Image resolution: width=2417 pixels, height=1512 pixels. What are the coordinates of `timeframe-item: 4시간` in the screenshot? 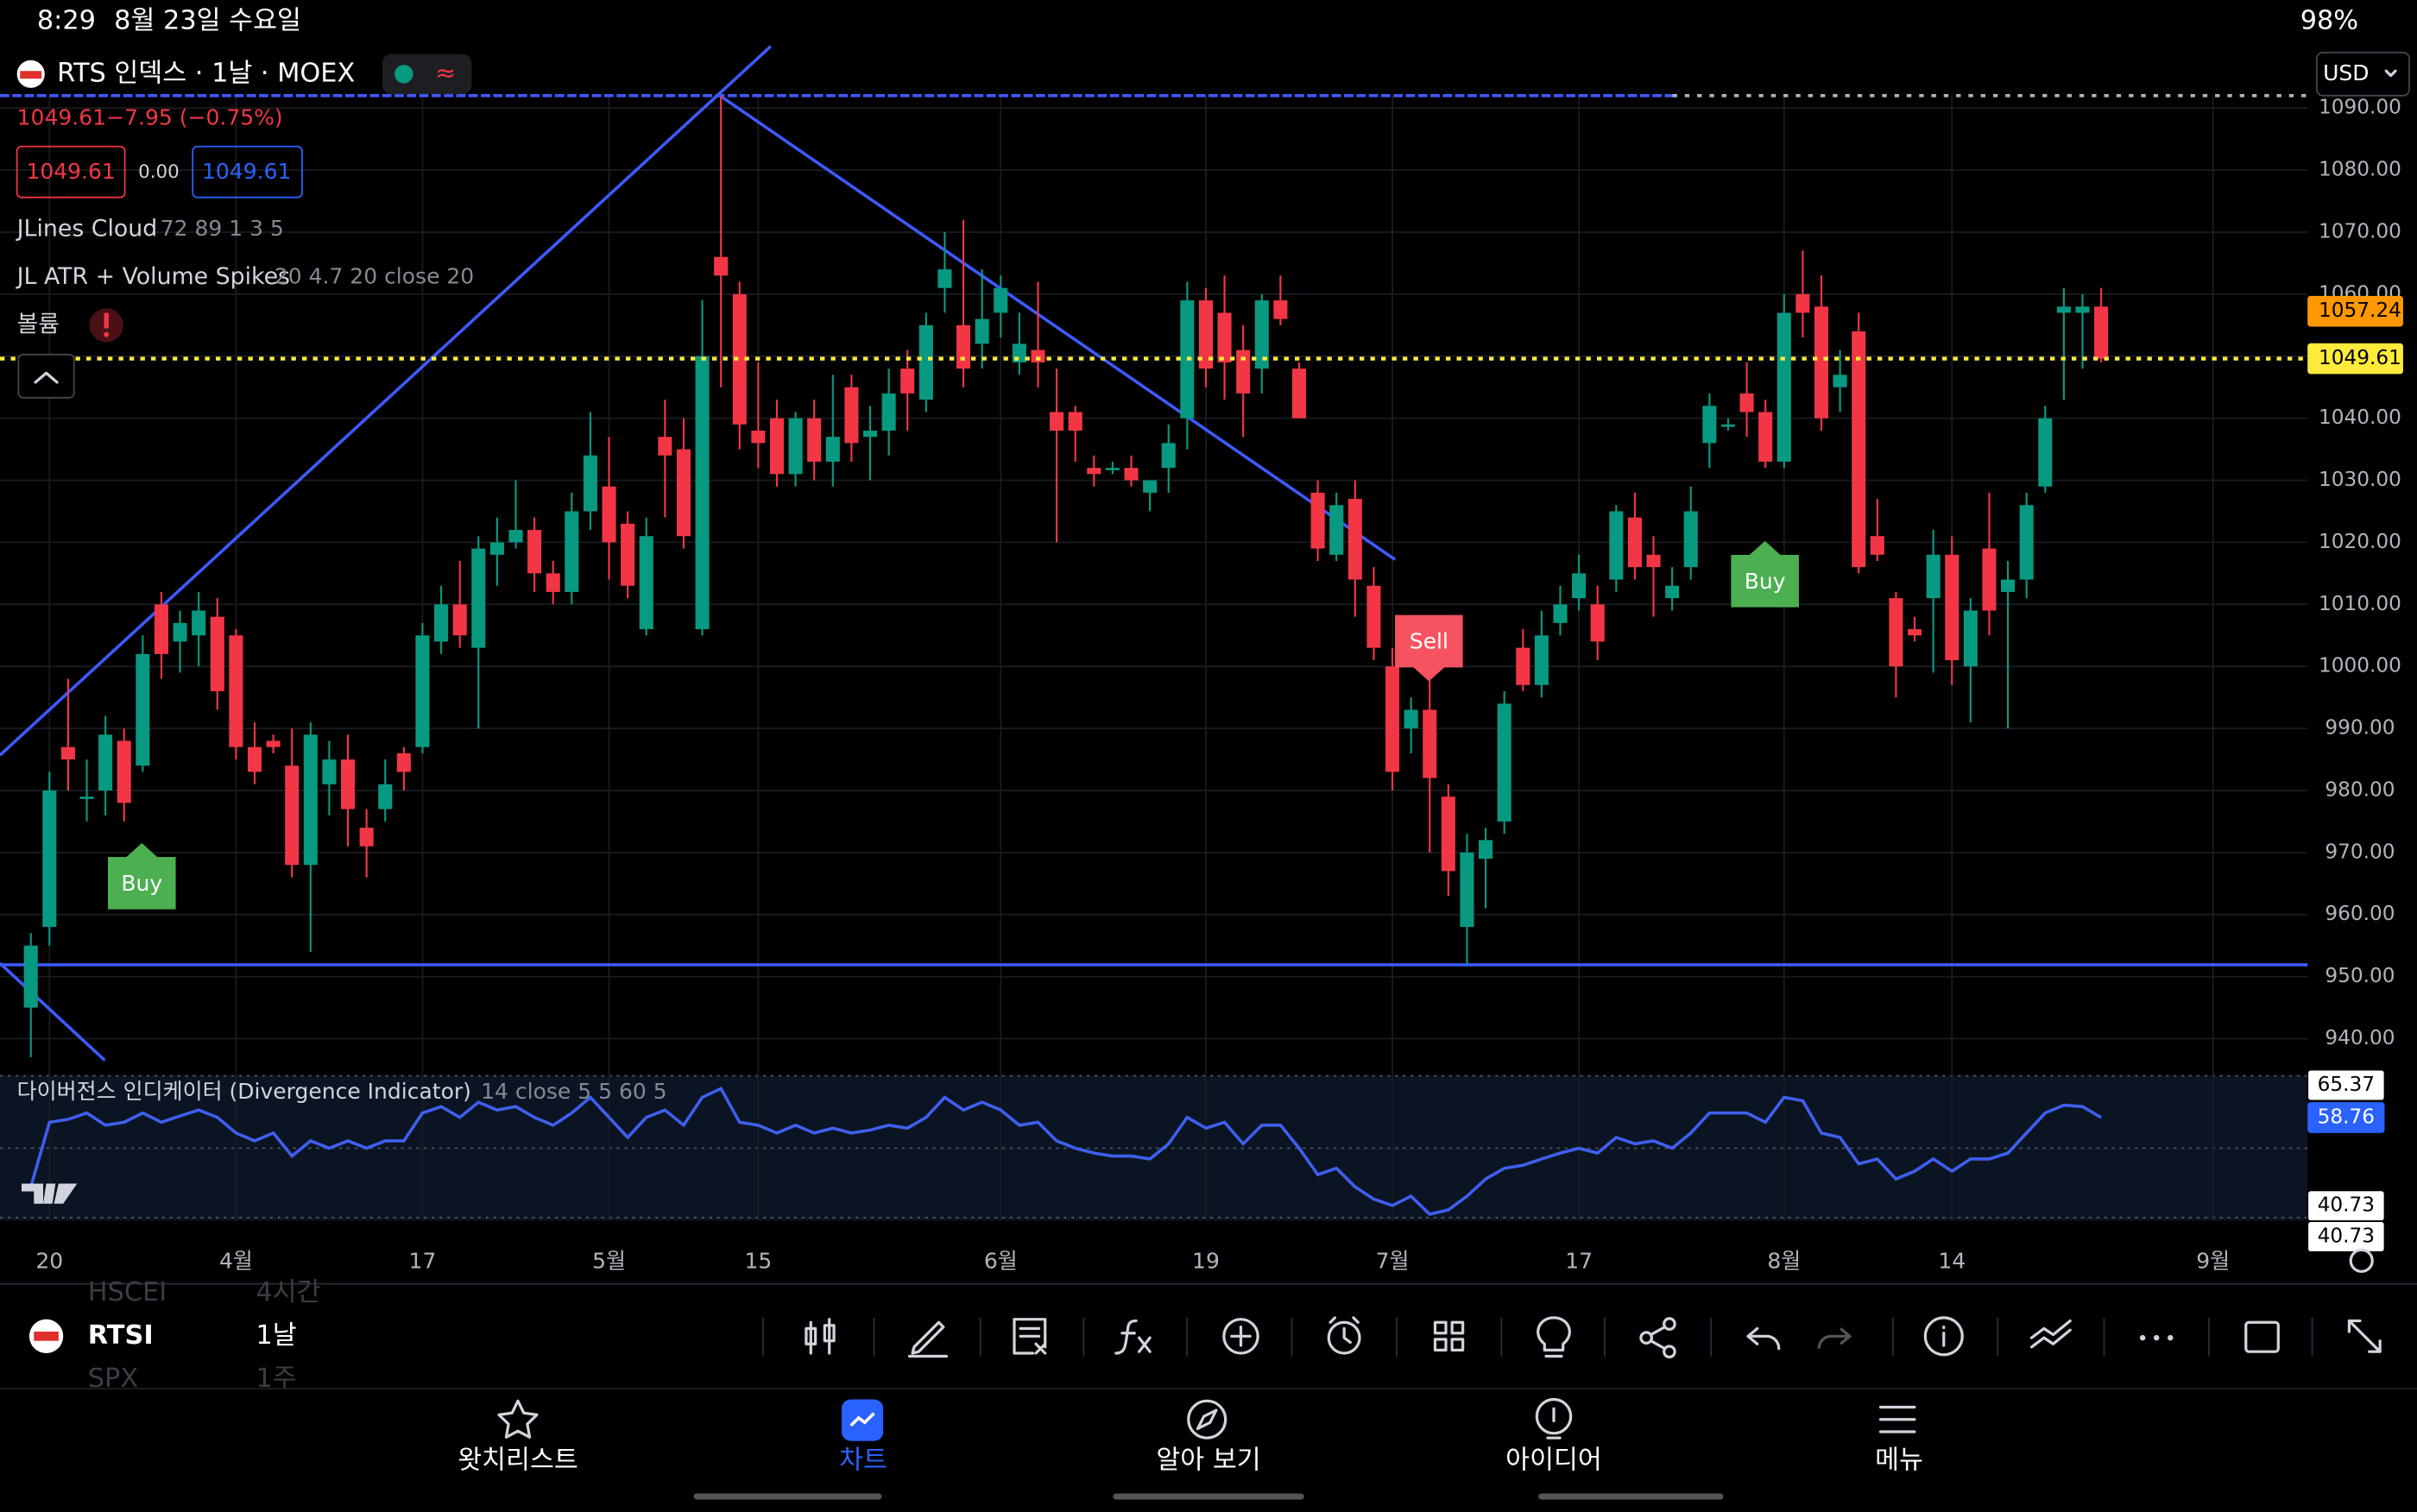 It's located at (288, 1292).